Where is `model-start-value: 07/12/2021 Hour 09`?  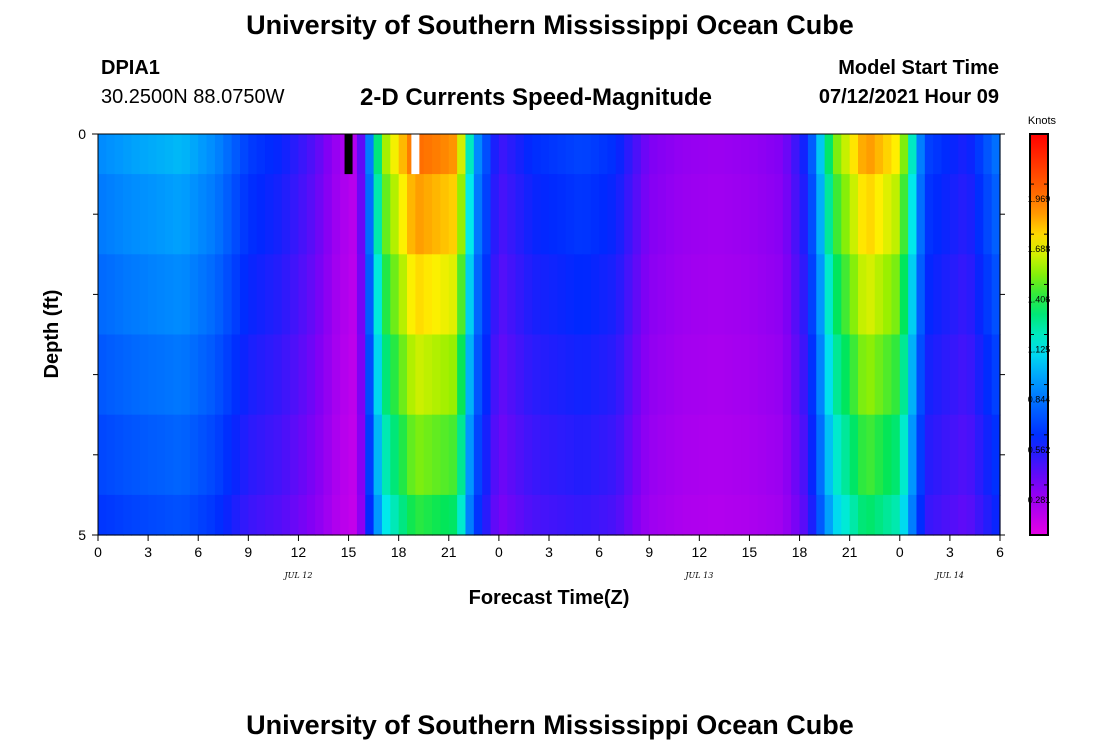
model-start-value: 07/12/2021 Hour 09 is located at coordinates (908, 97).